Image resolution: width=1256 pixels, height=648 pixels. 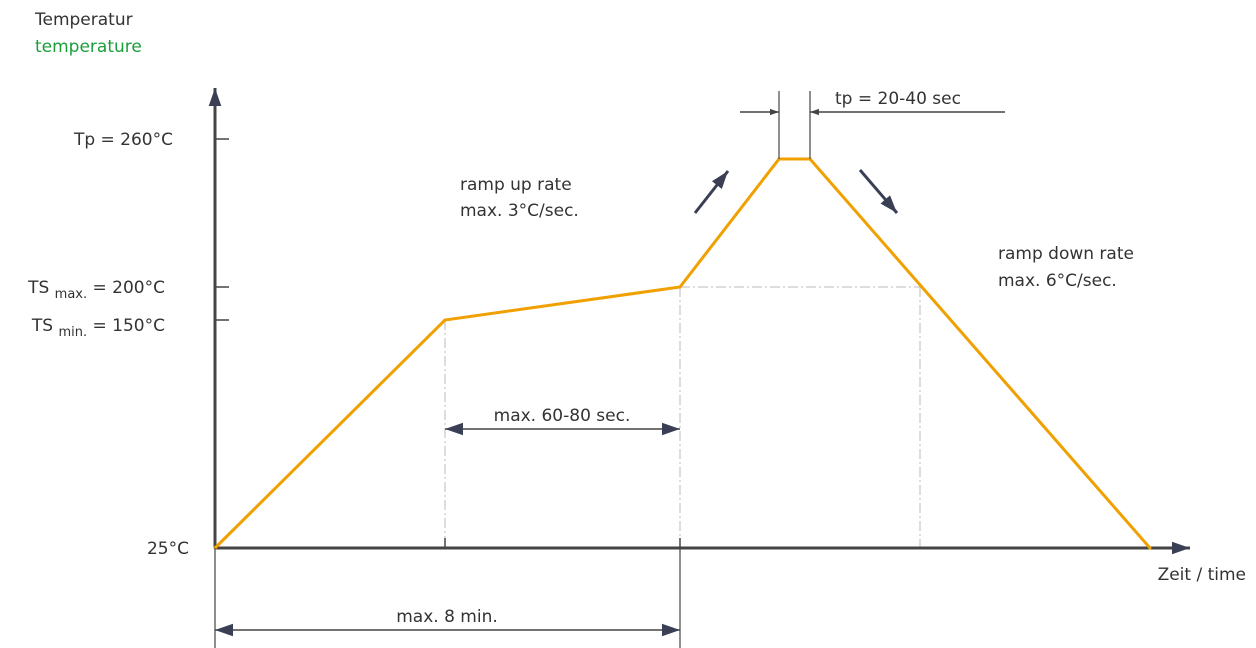 What do you see at coordinates (42, 326) in the screenshot?
I see `ts-min-prefix: TS` at bounding box center [42, 326].